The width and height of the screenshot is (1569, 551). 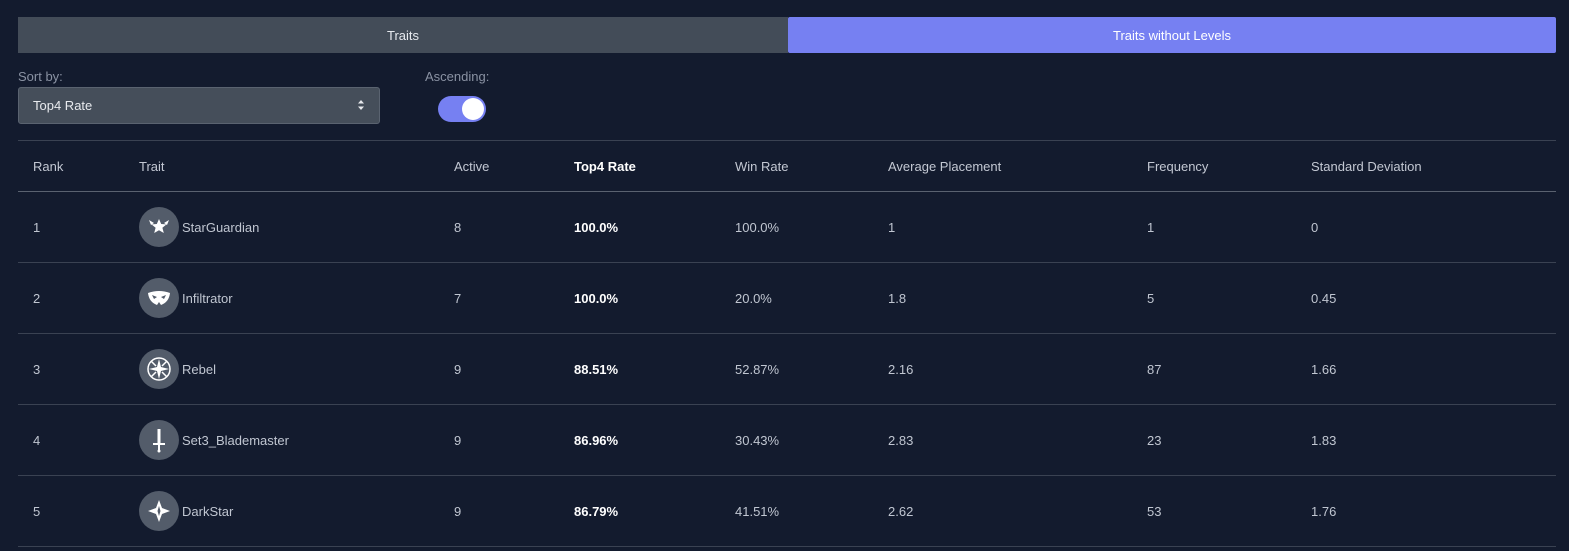 I want to click on average-placement-cell: 2.16, so click(x=901, y=369).